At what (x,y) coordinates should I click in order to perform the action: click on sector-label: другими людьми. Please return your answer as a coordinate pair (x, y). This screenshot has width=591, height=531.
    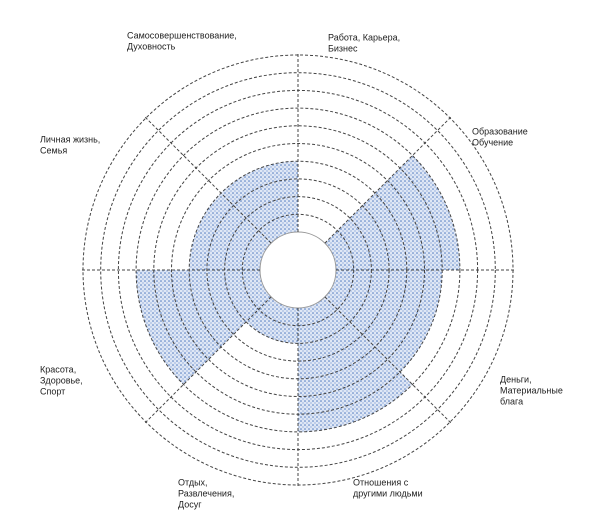
    Looking at the image, I should click on (388, 493).